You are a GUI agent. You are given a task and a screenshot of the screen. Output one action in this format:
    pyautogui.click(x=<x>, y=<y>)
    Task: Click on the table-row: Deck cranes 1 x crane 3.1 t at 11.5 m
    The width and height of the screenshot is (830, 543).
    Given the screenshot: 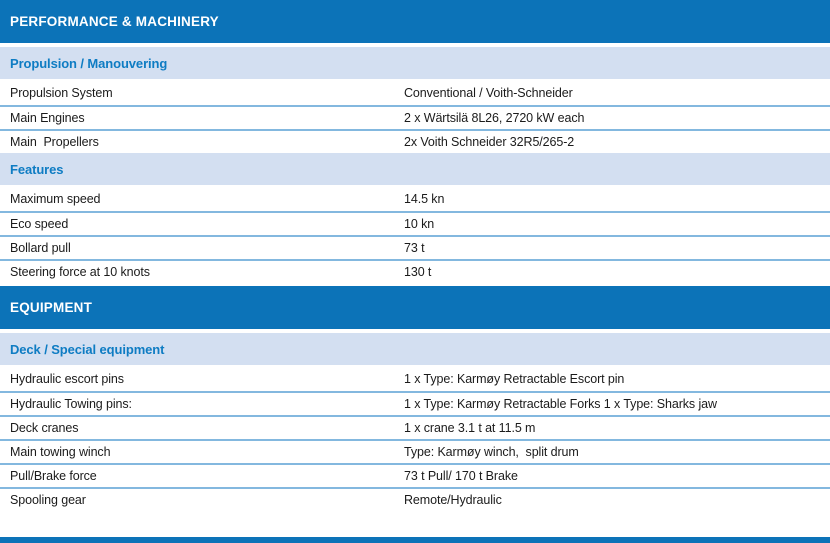 What is the action you would take?
    pyautogui.click(x=415, y=427)
    